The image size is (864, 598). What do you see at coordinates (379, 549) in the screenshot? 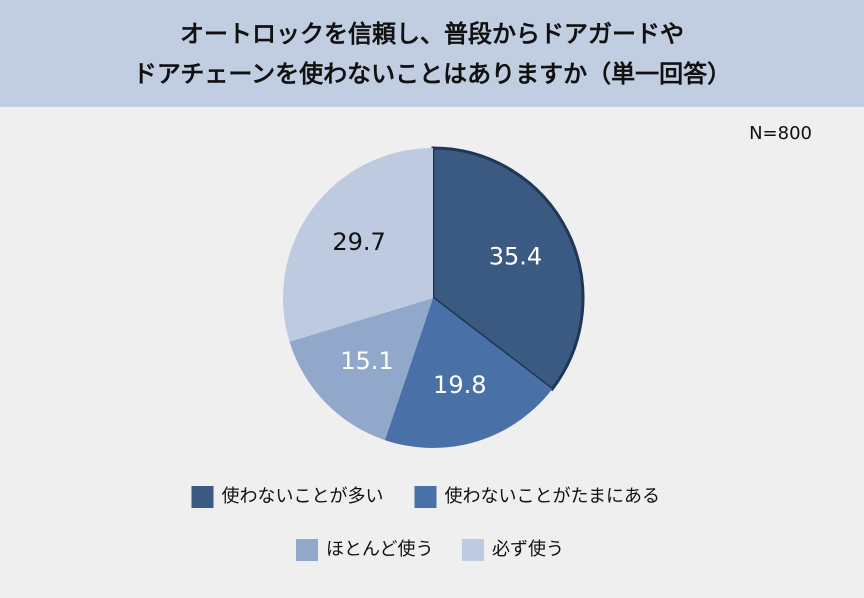
I see `legend-label: ほとんど使う` at bounding box center [379, 549].